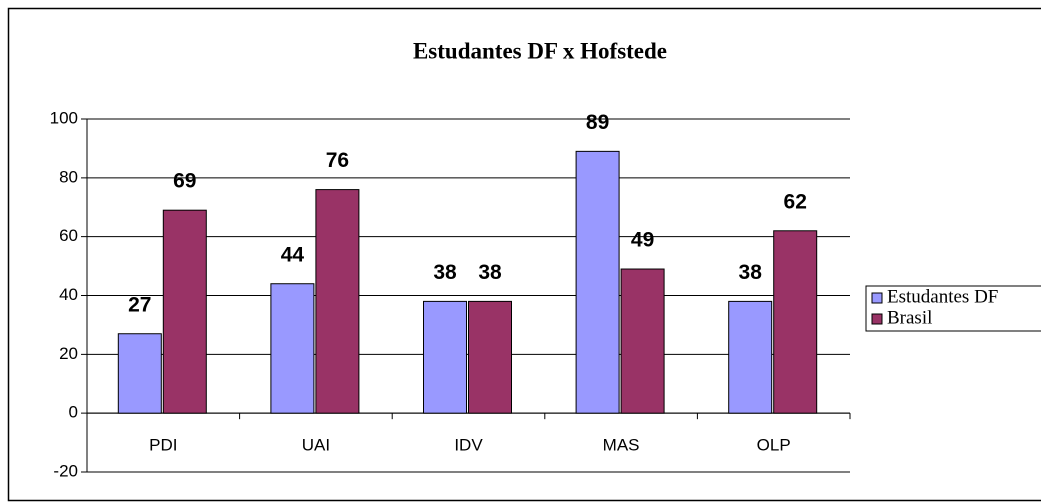  Describe the element at coordinates (293, 254) in the screenshot. I see `value-label: 44` at that location.